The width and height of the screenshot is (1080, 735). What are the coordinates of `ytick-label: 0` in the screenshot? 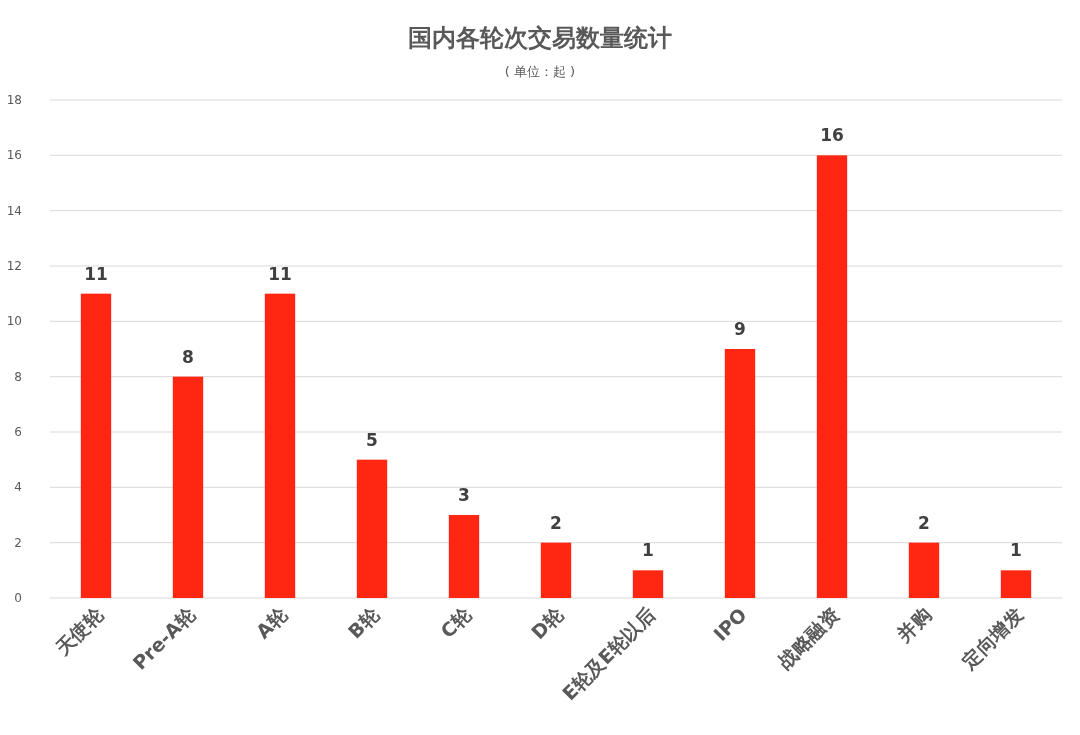 It's located at (18, 598).